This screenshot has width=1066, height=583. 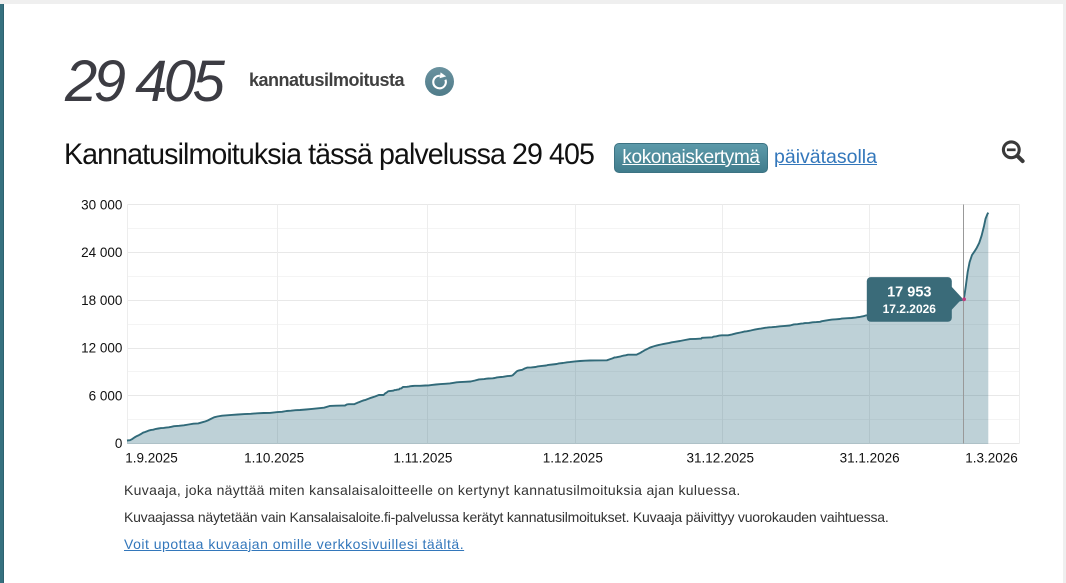 What do you see at coordinates (573, 458) in the screenshot?
I see `svg-text: 1.12.2025` at bounding box center [573, 458].